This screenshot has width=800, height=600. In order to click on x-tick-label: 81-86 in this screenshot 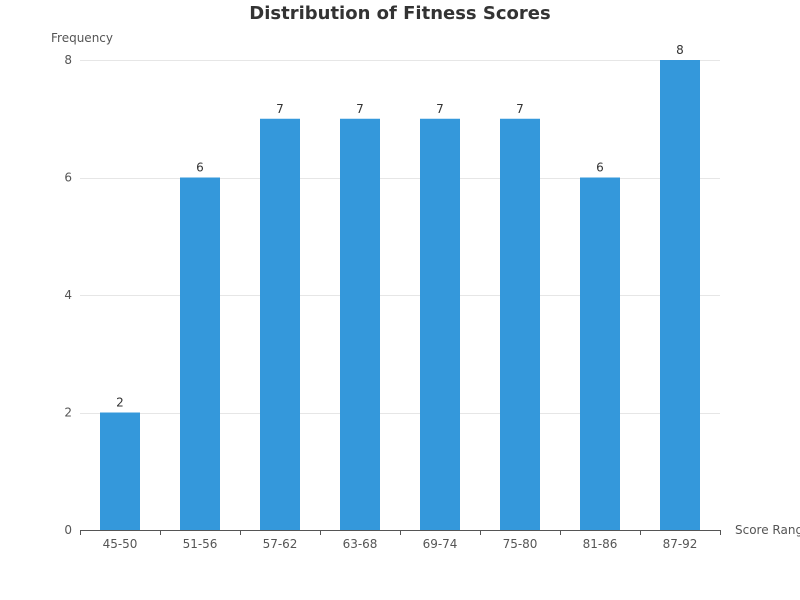, I will do `click(600, 544)`.